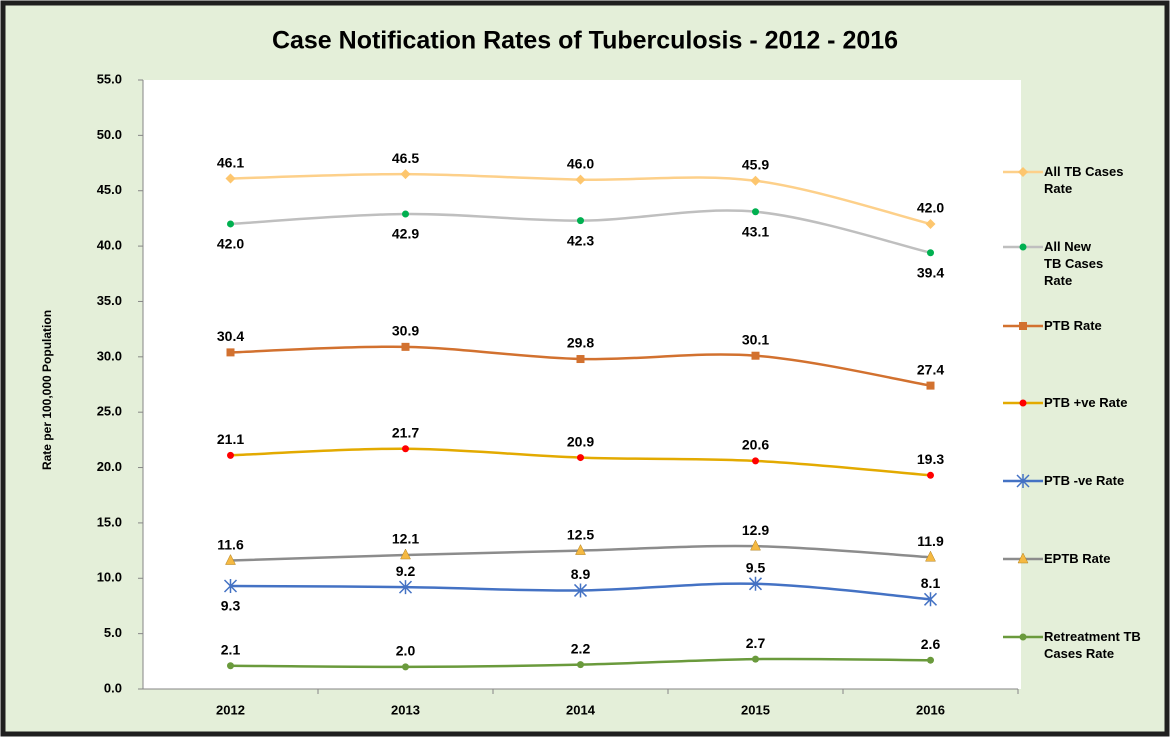 The height and width of the screenshot is (737, 1170). Describe the element at coordinates (755, 231) in the screenshot. I see `data-label: 43.1` at that location.